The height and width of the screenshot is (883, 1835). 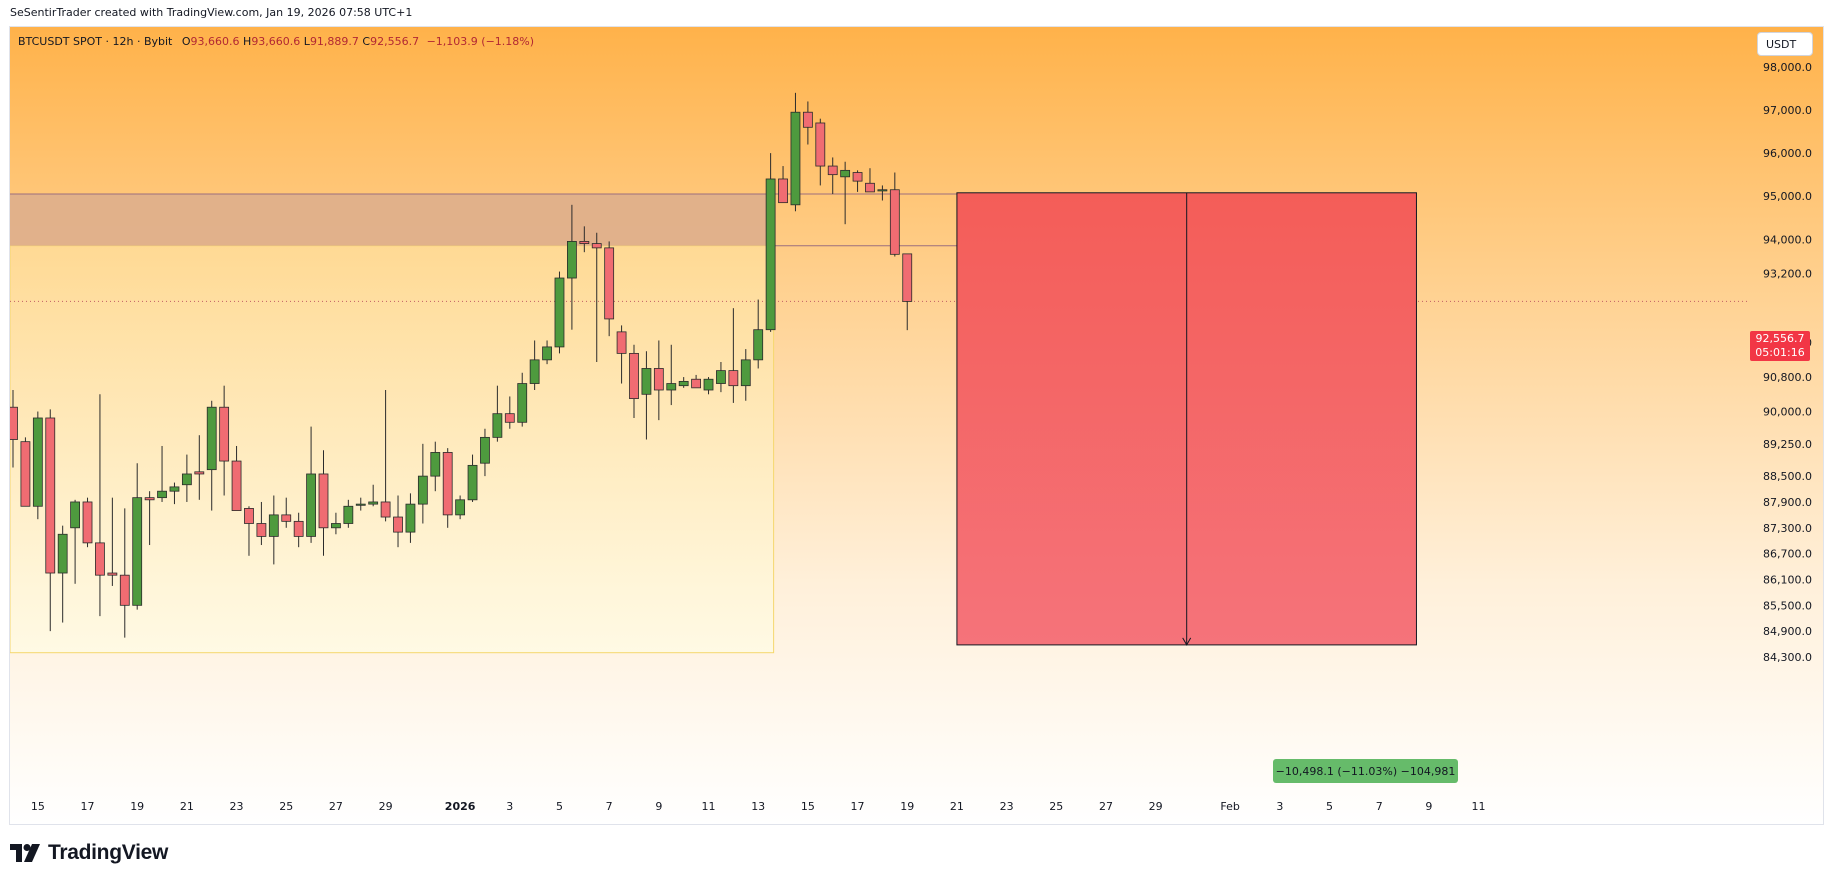 I want to click on price-tick-label: 85,500.0, so click(x=1787, y=605).